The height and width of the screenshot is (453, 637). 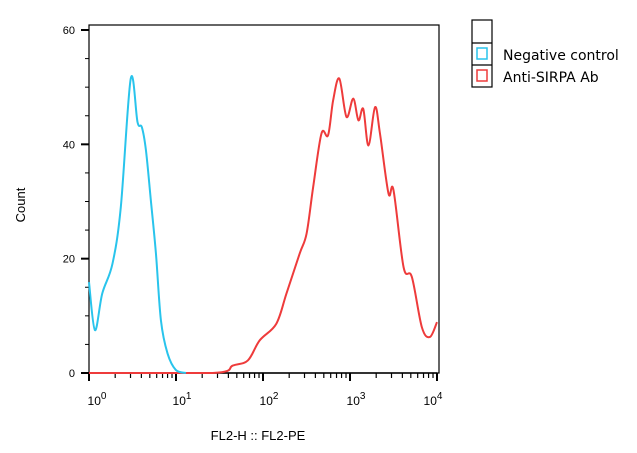 I want to click on legend-frame, so click(x=482, y=53).